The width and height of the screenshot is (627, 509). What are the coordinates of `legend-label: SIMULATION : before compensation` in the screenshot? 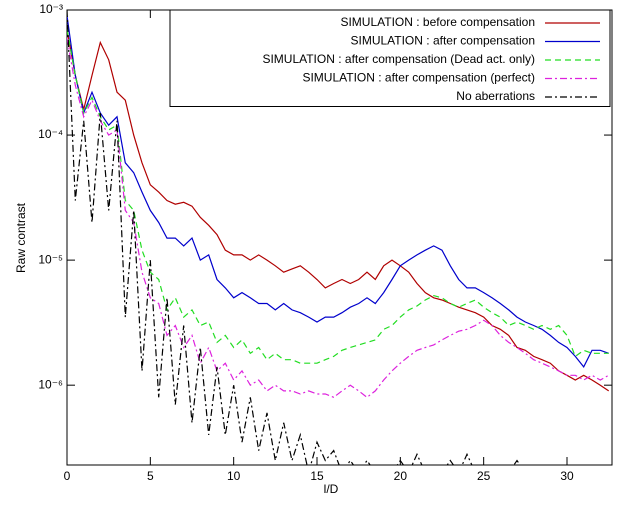 It's located at (437, 22).